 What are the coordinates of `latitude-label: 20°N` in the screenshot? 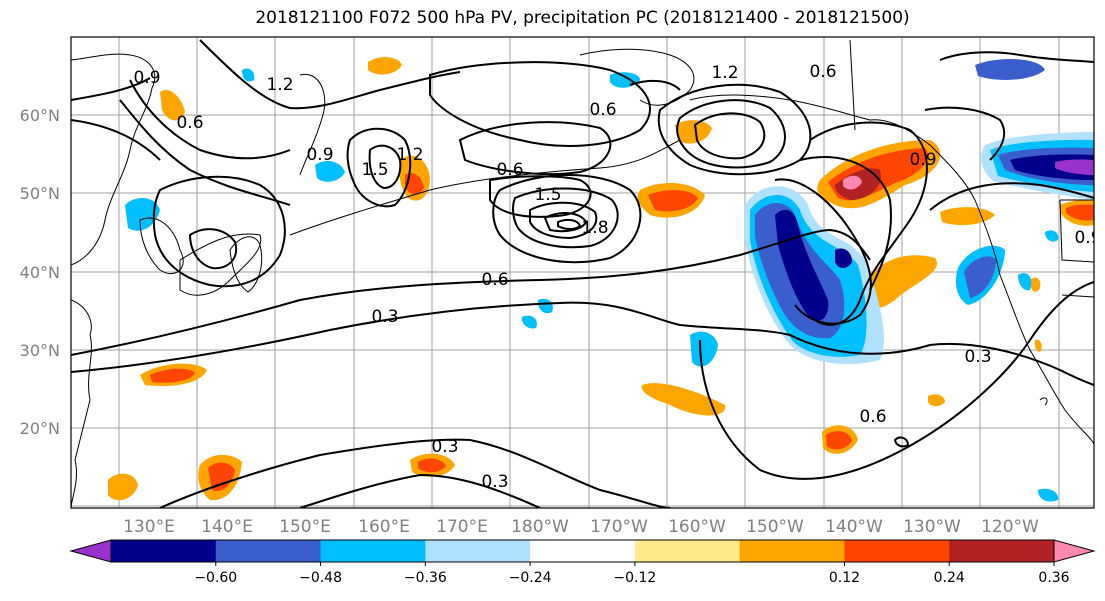 It's located at (40, 428).